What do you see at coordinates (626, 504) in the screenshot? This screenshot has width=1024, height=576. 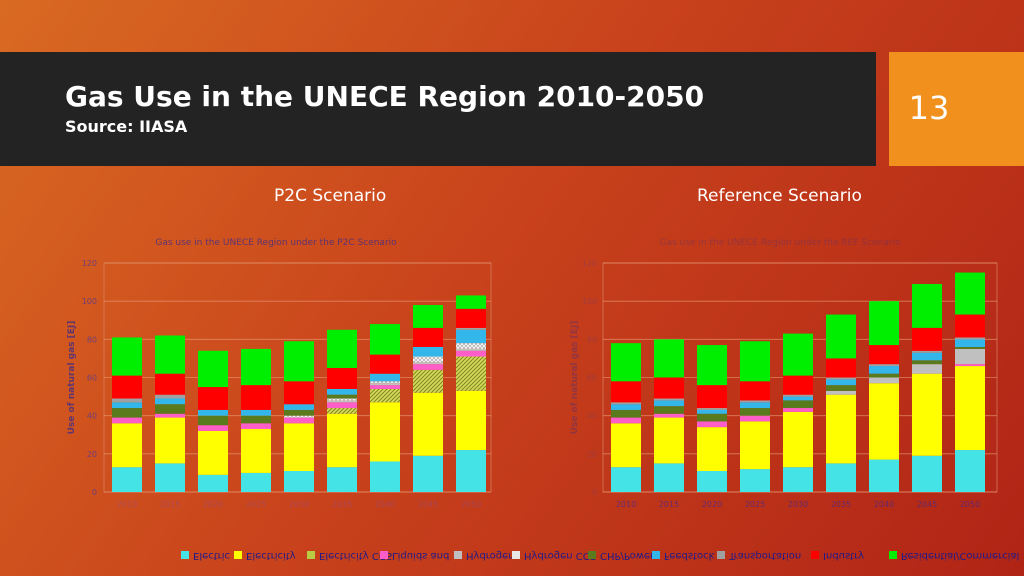 I see `ref-x-tick: 2010` at bounding box center [626, 504].